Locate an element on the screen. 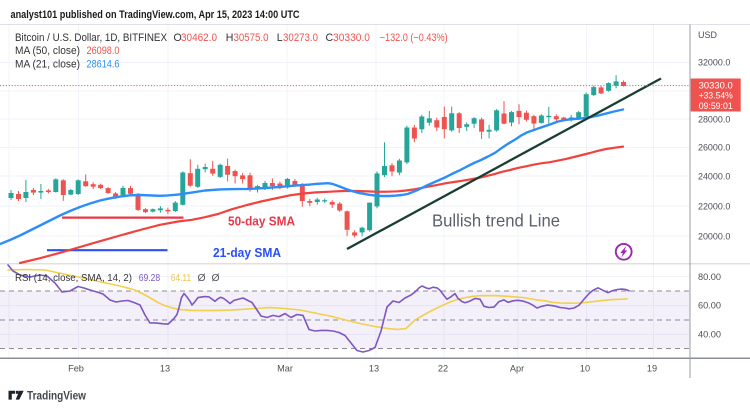  svg-text: 10 is located at coordinates (585, 368).